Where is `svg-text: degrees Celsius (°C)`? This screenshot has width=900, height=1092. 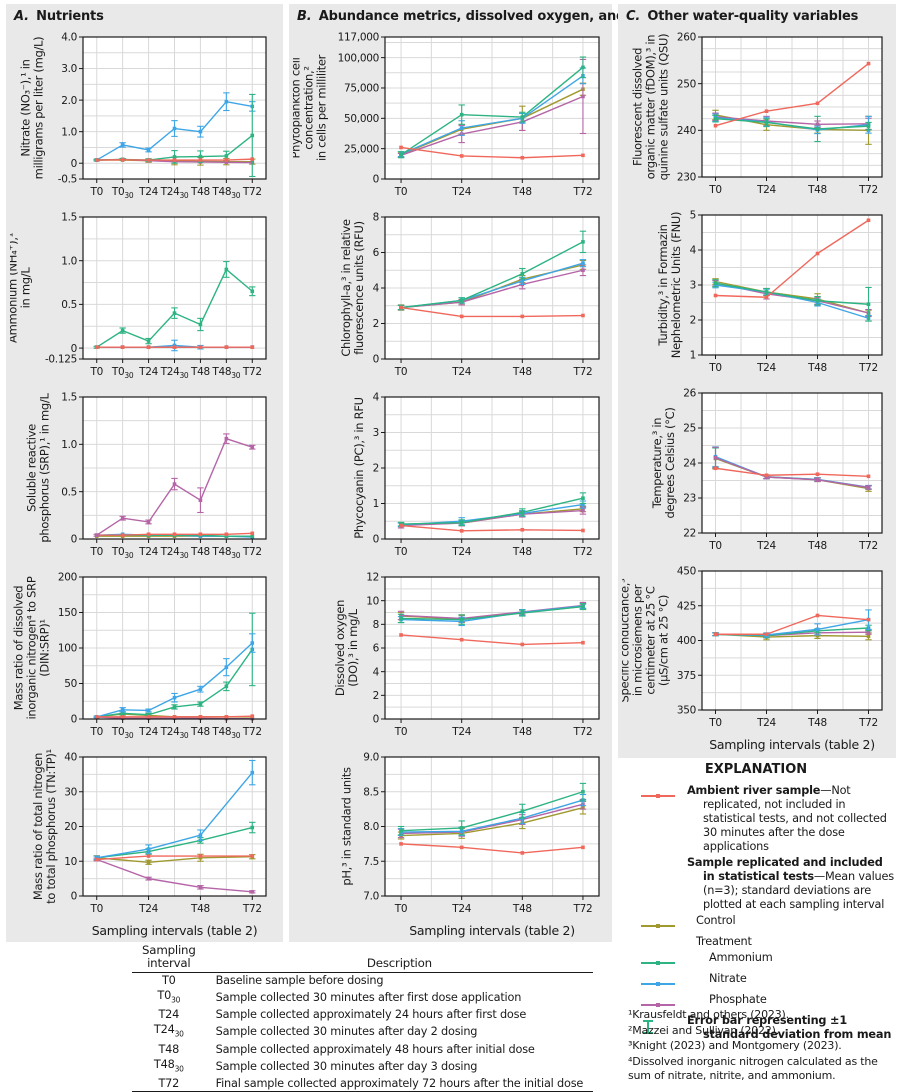 svg-text: degrees Celsius (°C) is located at coordinates (670, 462).